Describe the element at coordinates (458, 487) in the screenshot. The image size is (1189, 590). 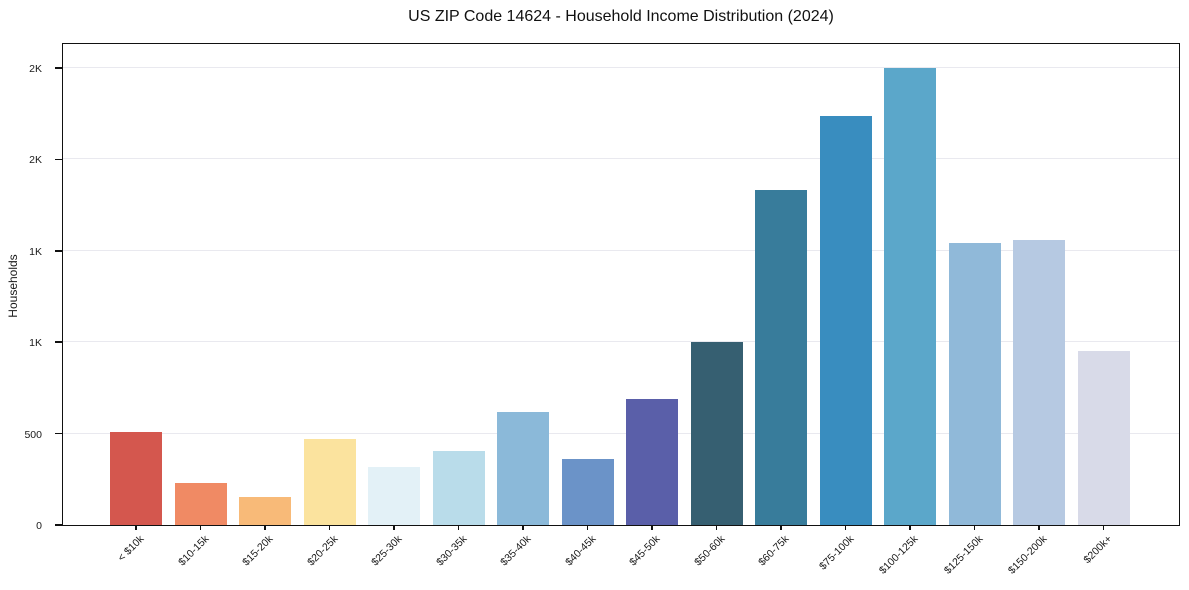
I see `bar-30-35k` at that location.